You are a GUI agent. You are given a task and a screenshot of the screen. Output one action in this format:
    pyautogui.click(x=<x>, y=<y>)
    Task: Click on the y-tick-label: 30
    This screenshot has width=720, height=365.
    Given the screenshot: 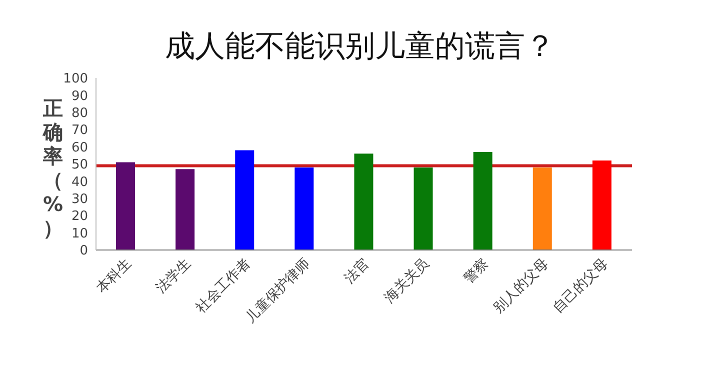 What is the action you would take?
    pyautogui.click(x=79, y=200)
    